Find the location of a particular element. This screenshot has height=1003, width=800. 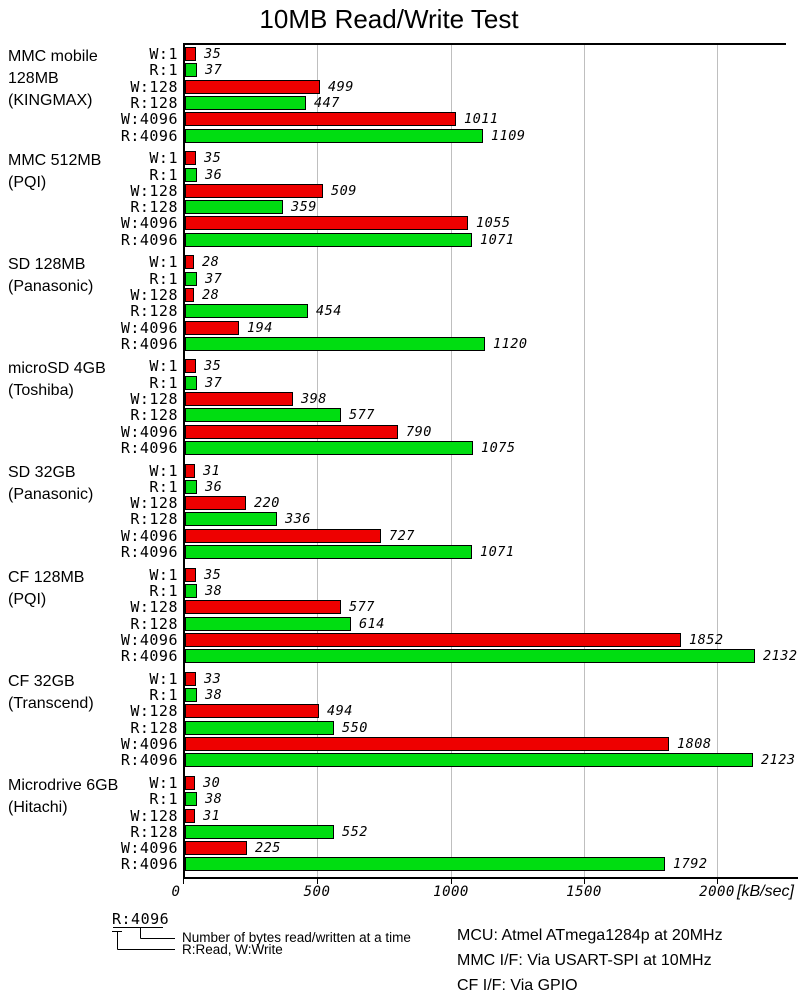

legend-example-label: R:4096 is located at coordinates (141, 919).